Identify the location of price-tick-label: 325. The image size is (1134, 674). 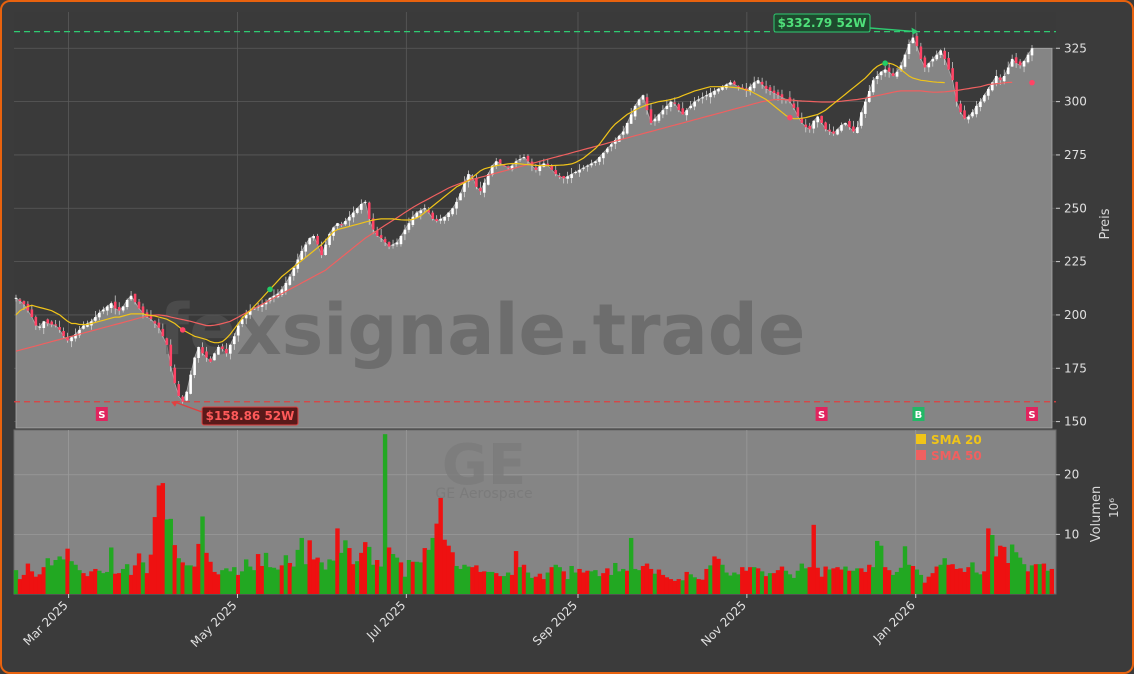
(1075, 48).